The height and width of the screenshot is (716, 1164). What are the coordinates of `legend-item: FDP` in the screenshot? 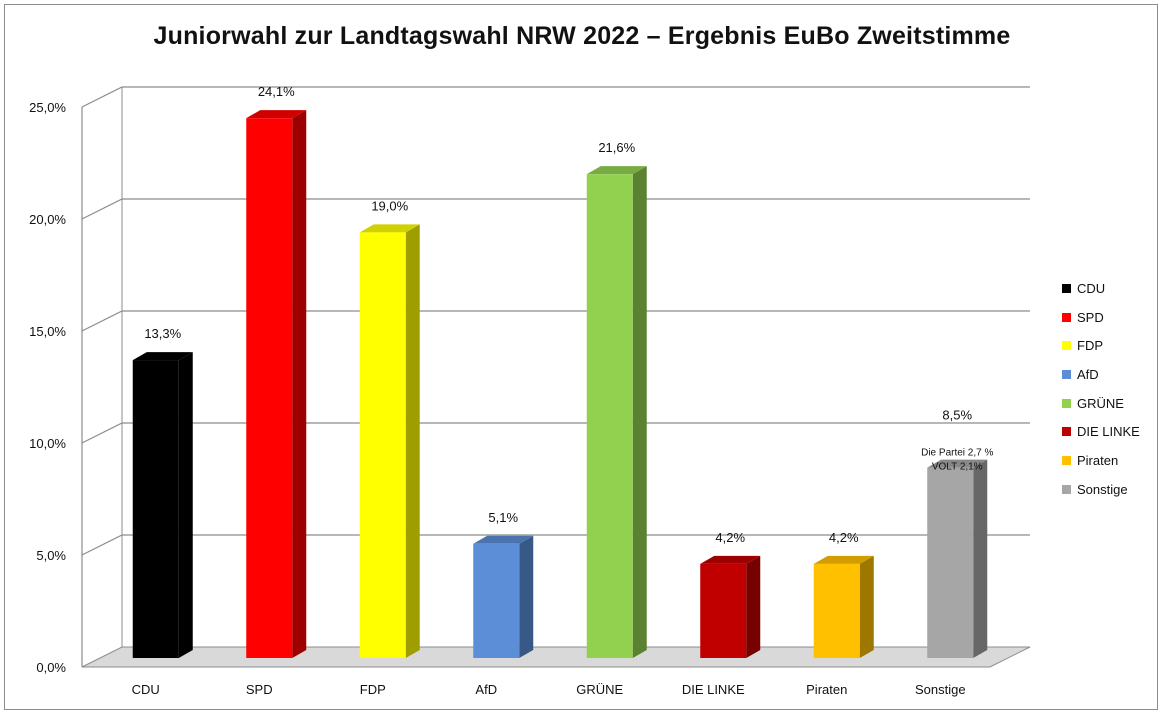 It's located at (1101, 345).